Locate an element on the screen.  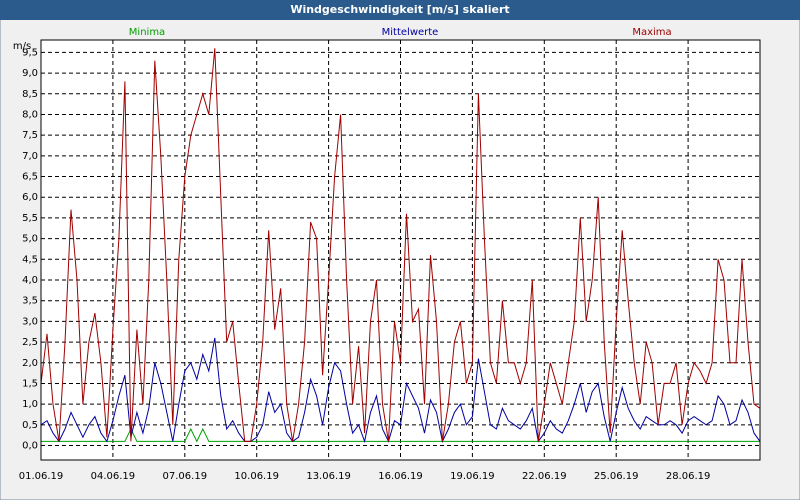
y-tick-label: 7,0 is located at coordinates (30, 156).